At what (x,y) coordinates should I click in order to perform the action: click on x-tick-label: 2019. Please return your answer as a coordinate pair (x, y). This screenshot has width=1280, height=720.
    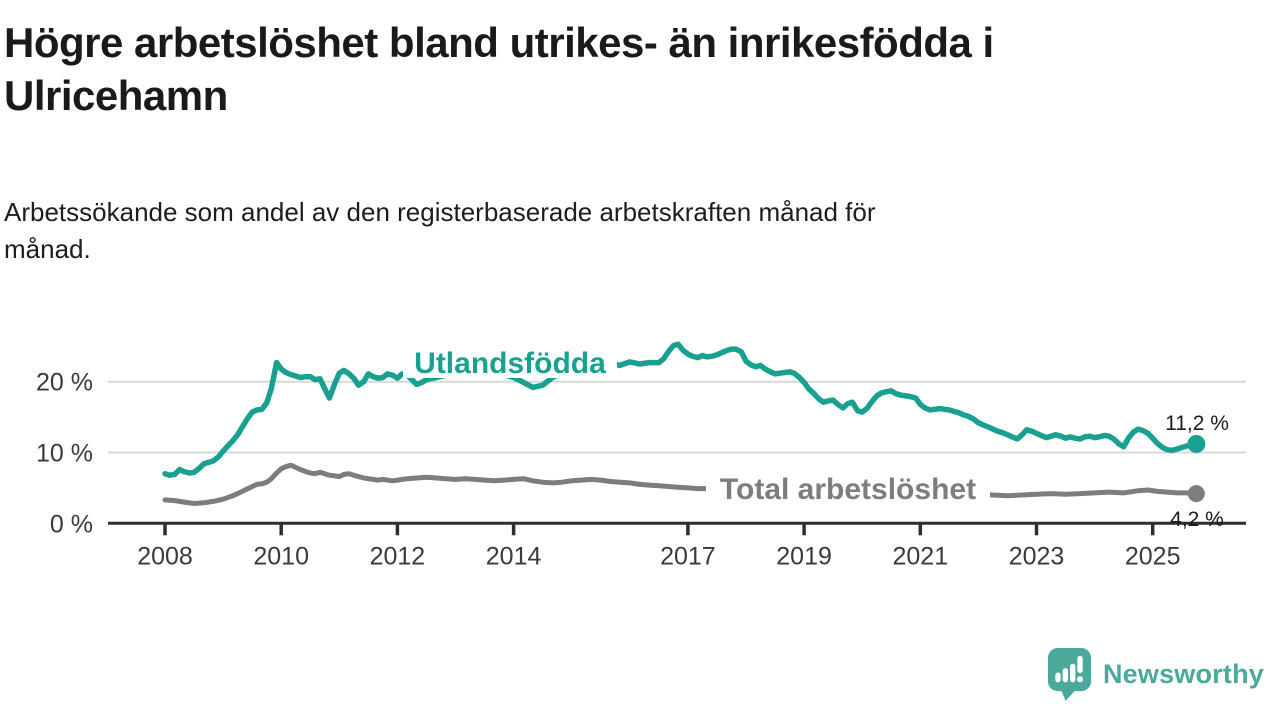
    Looking at the image, I should click on (804, 556).